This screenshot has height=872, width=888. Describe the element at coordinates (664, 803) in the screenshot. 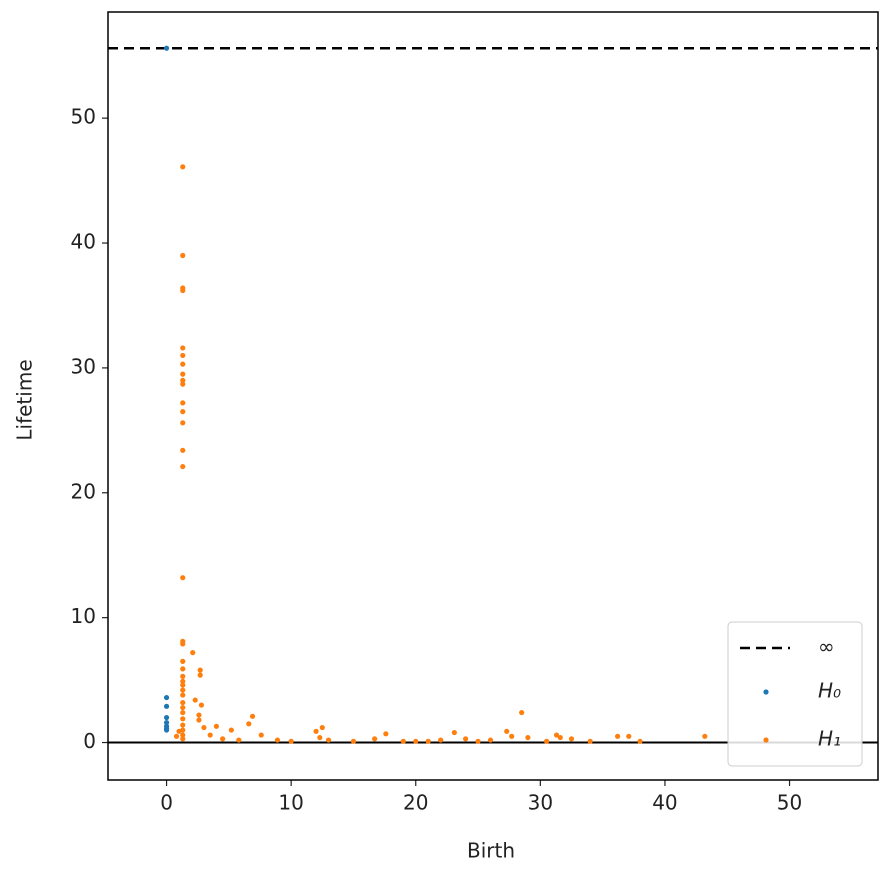

I see `x-tick-label: 40` at that location.